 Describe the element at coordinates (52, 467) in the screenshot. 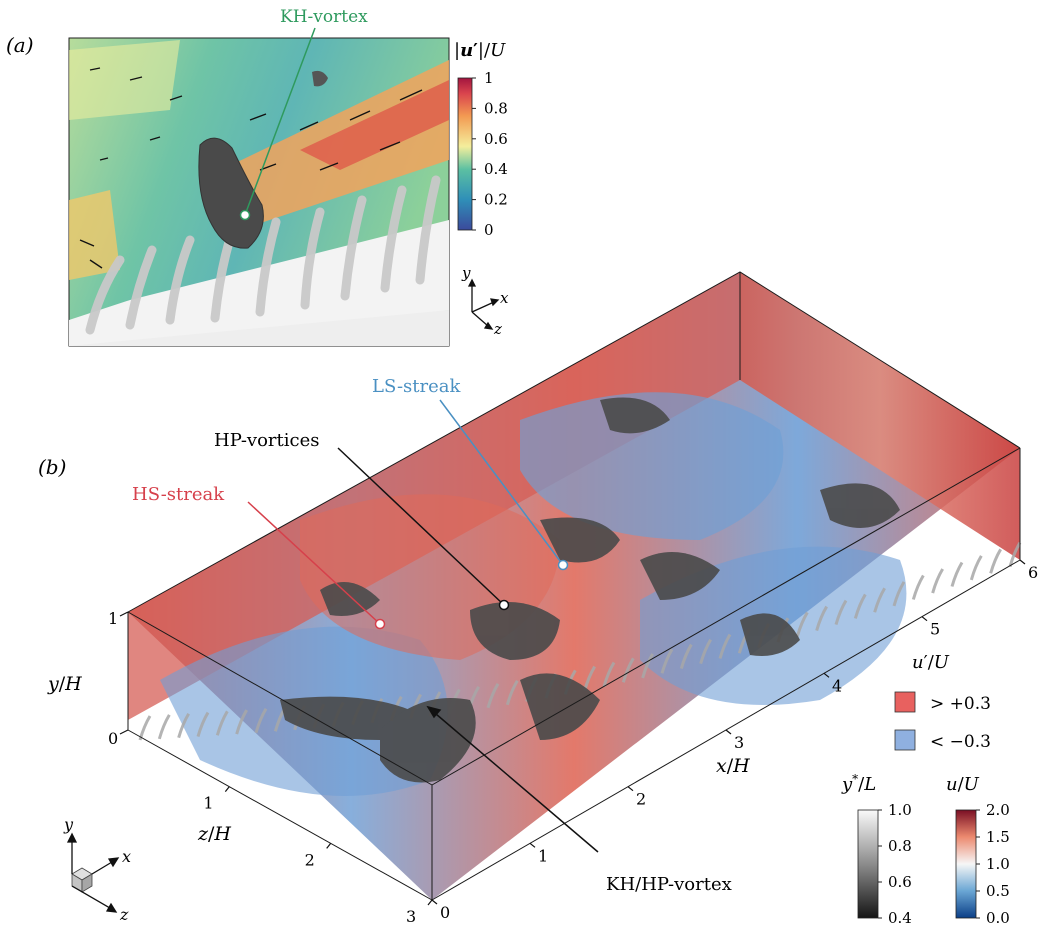

I see `panel-b-label: (b)` at that location.